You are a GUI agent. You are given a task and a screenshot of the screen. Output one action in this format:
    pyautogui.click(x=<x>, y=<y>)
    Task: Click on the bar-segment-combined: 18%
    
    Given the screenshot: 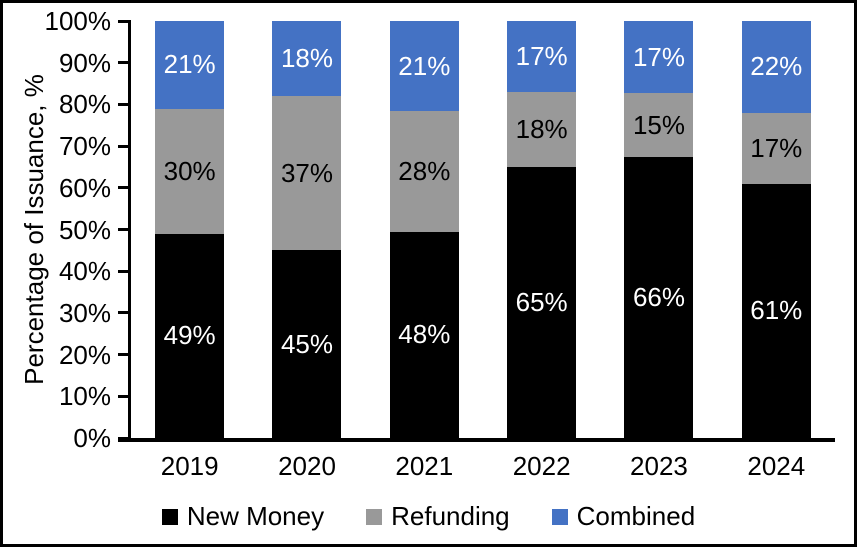 What is the action you would take?
    pyautogui.click(x=307, y=59)
    